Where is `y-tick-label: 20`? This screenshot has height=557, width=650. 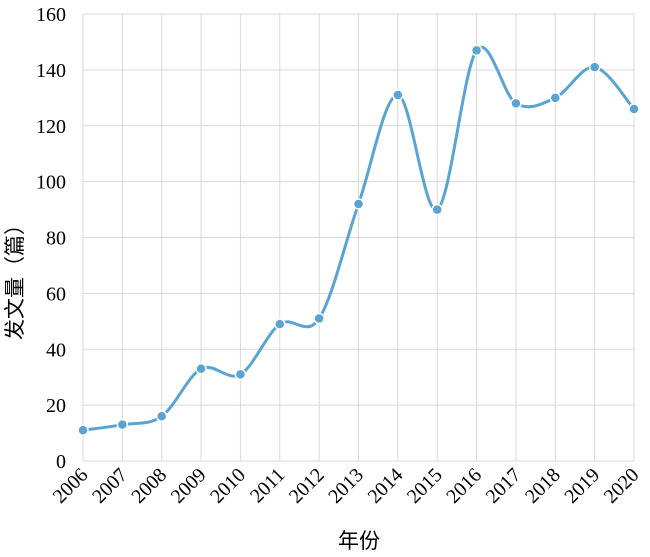
y-tick-label: 20 is located at coordinates (56, 406).